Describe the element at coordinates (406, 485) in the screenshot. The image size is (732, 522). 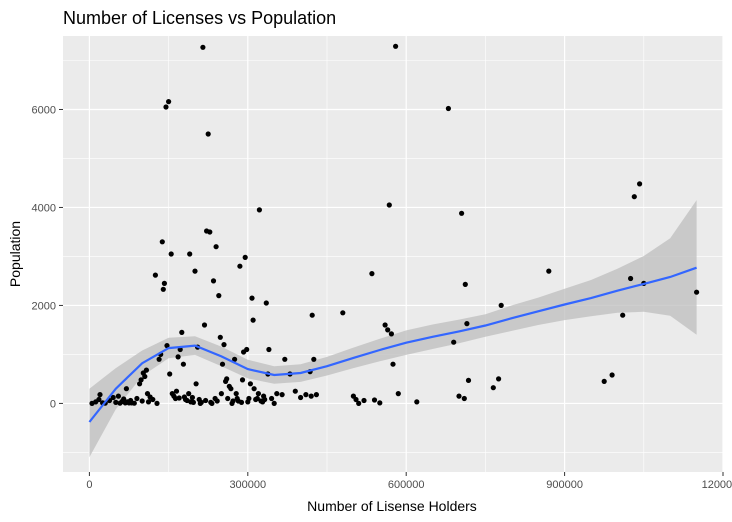
I see `x-tick-label: 600000` at that location.